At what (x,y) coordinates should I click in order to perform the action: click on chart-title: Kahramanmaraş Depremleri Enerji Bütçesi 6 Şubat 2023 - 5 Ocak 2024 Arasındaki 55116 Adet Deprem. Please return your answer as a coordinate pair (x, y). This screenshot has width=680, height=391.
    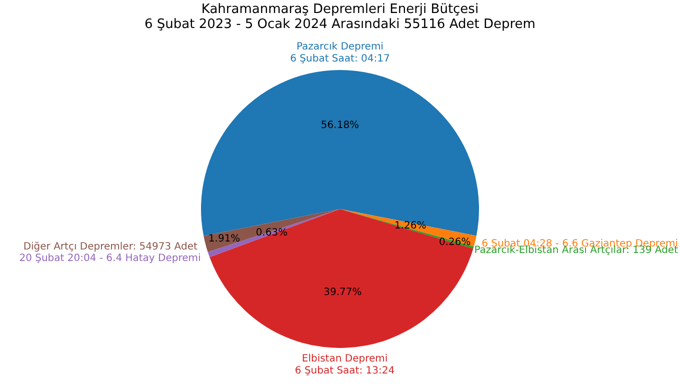
    Looking at the image, I should click on (340, 17).